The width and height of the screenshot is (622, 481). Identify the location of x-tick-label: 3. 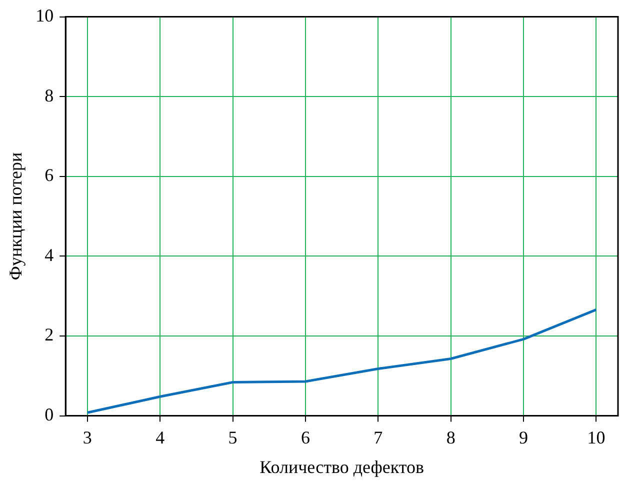
(87, 437).